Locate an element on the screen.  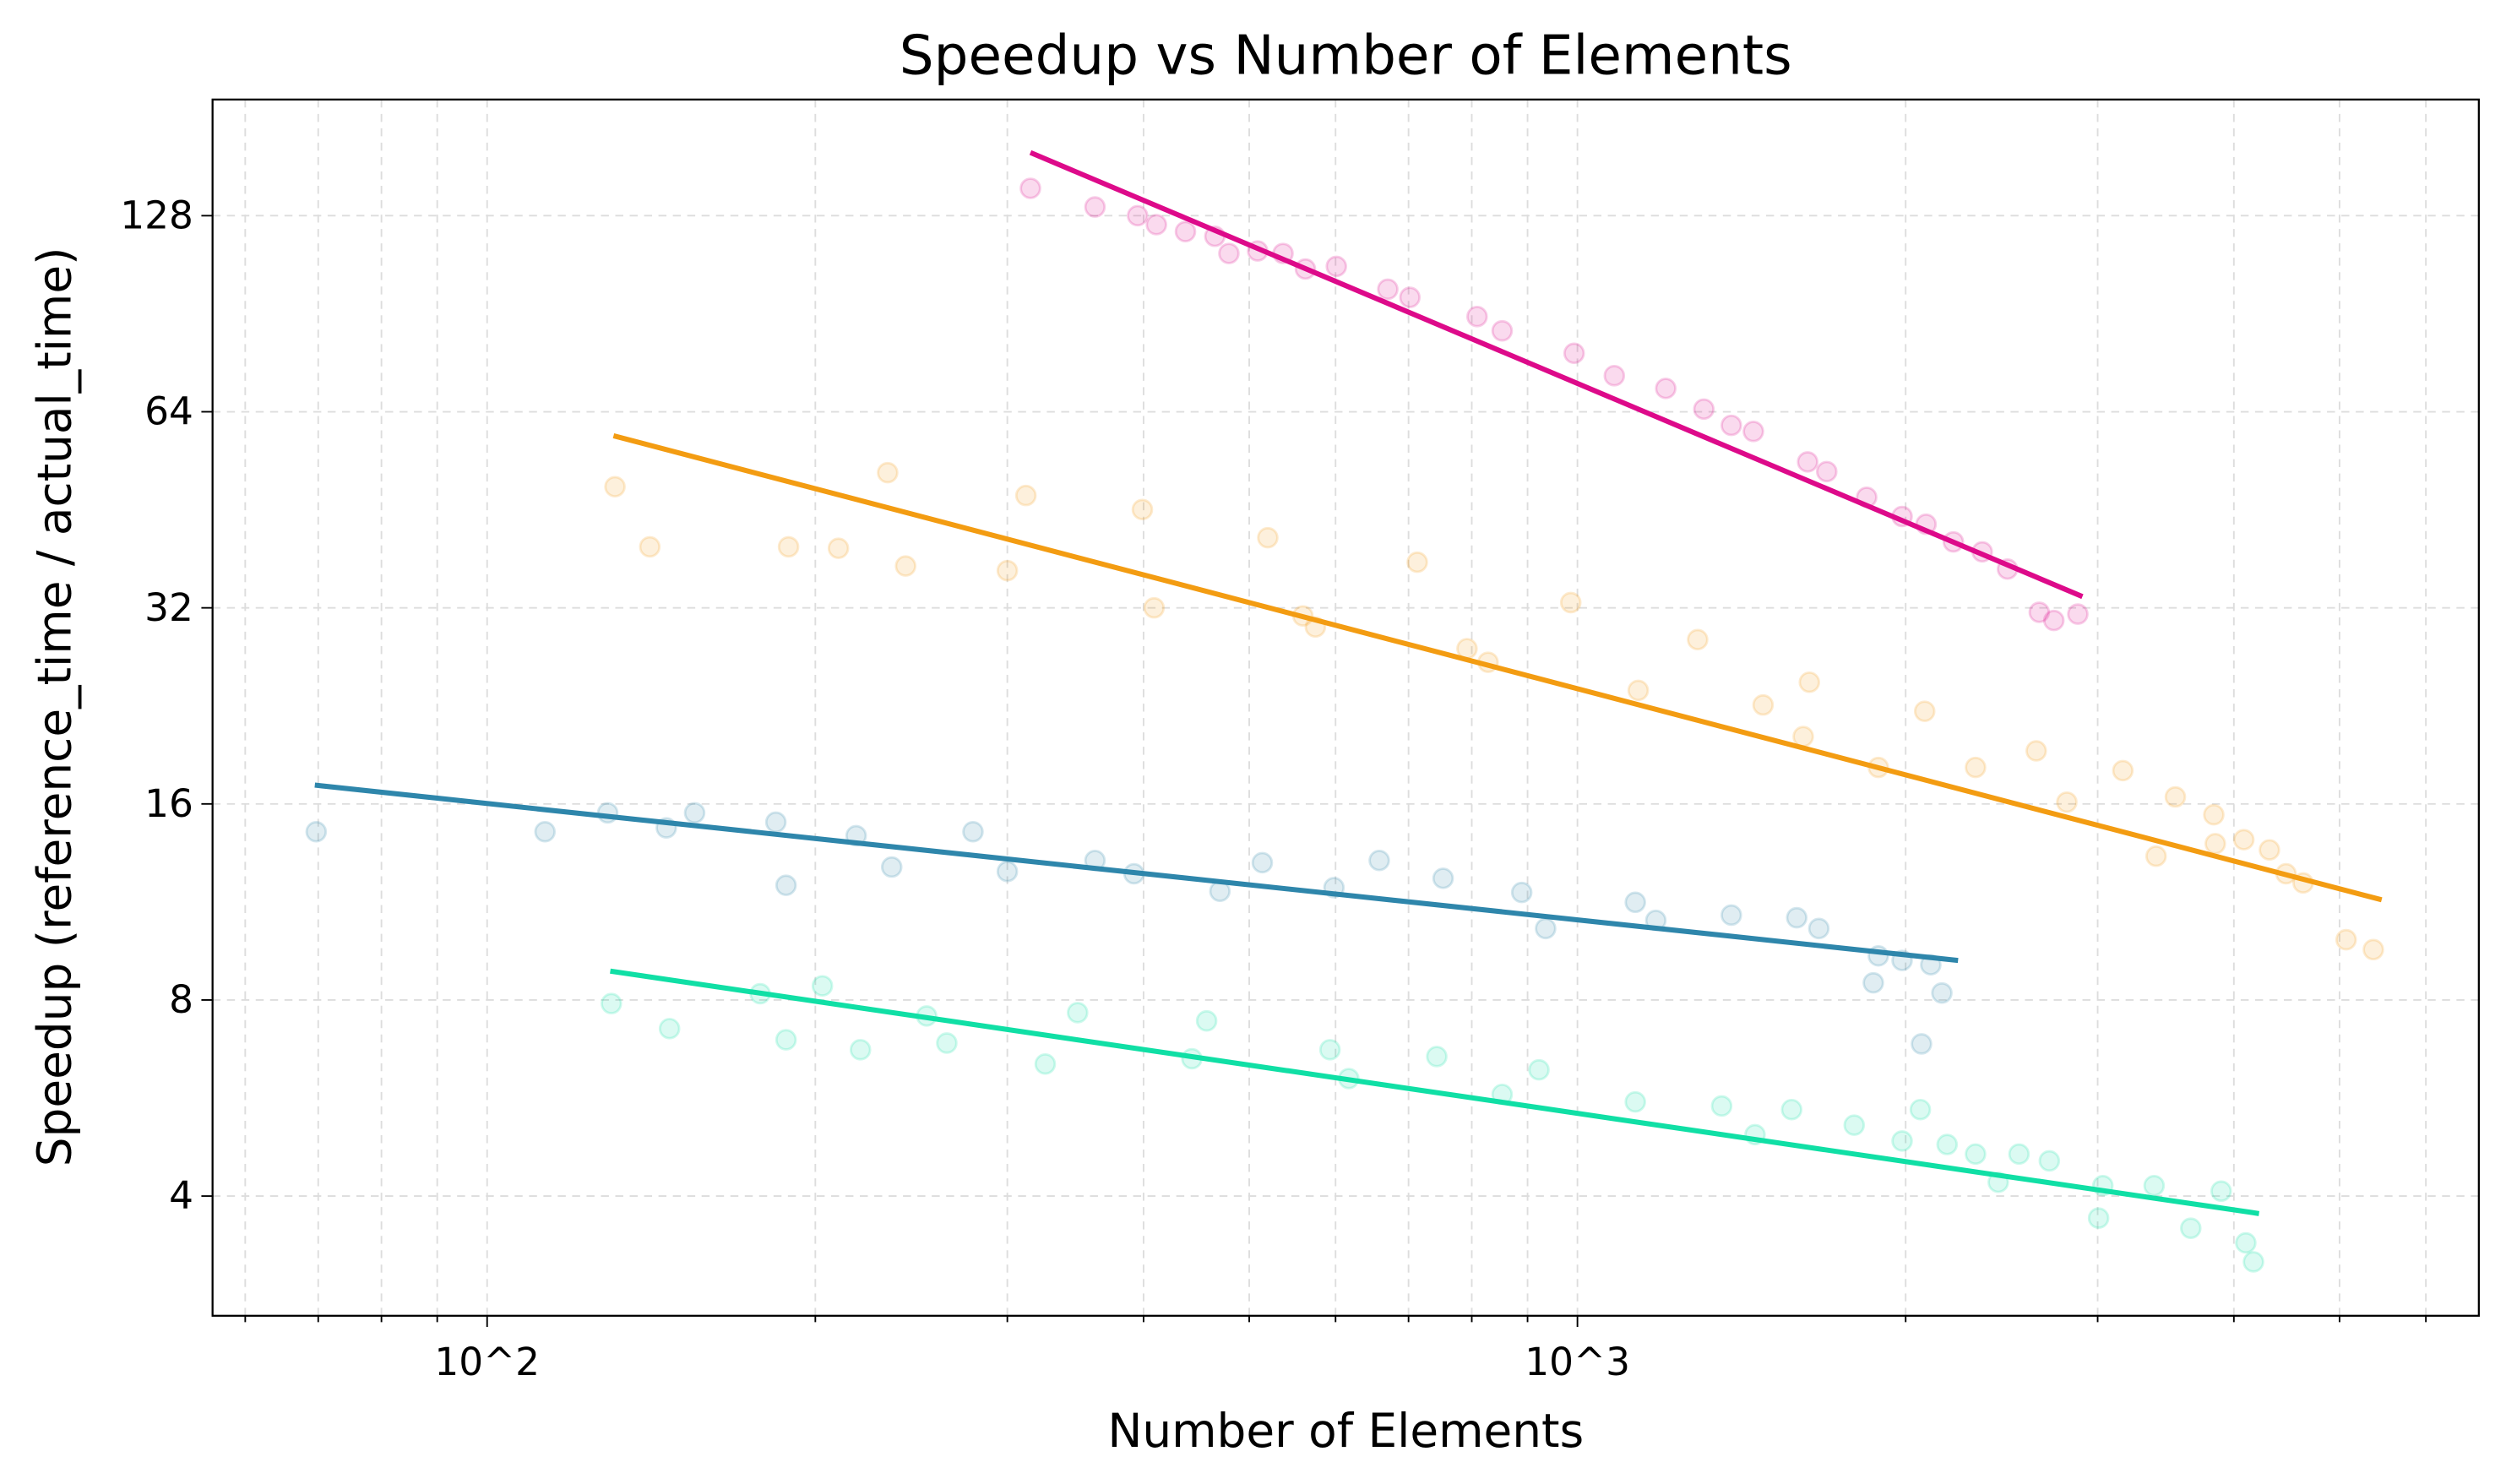
x-tick-label: 10^3 is located at coordinates (1578, 1362).